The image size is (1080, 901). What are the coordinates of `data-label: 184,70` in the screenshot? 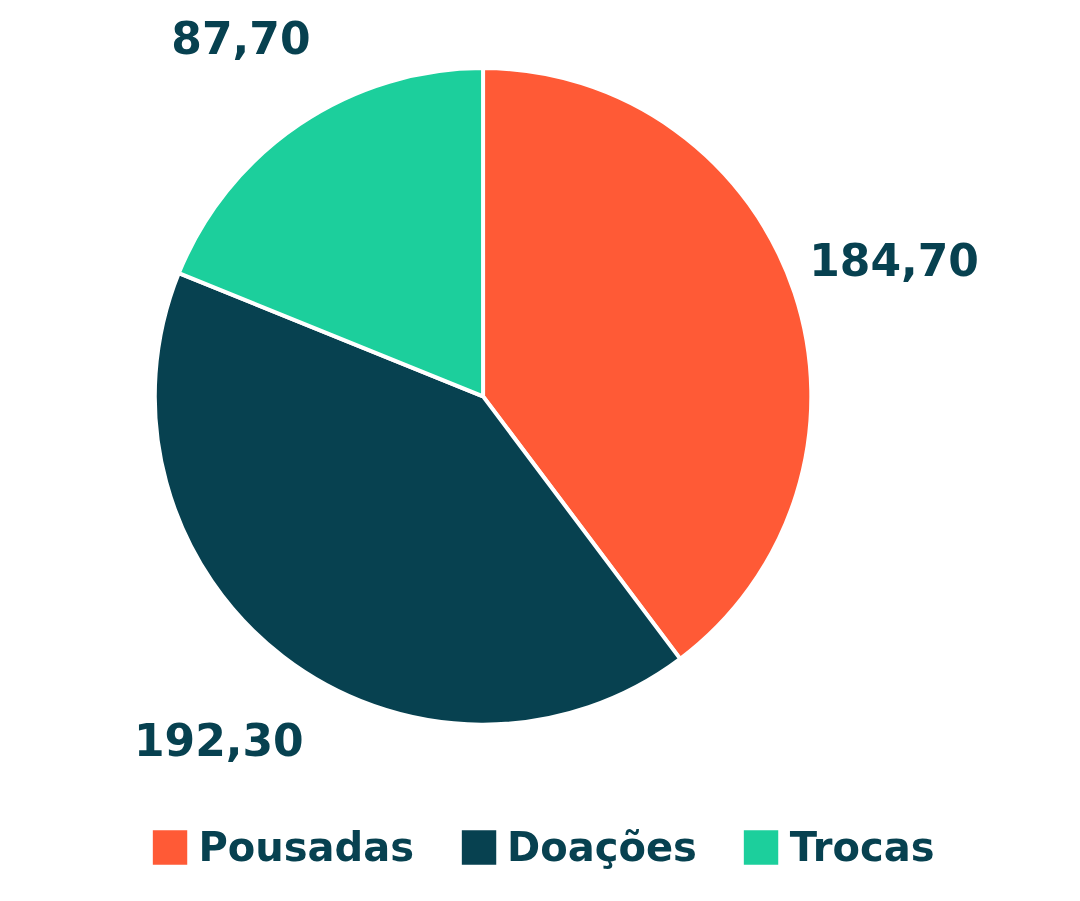 It's located at (894, 260).